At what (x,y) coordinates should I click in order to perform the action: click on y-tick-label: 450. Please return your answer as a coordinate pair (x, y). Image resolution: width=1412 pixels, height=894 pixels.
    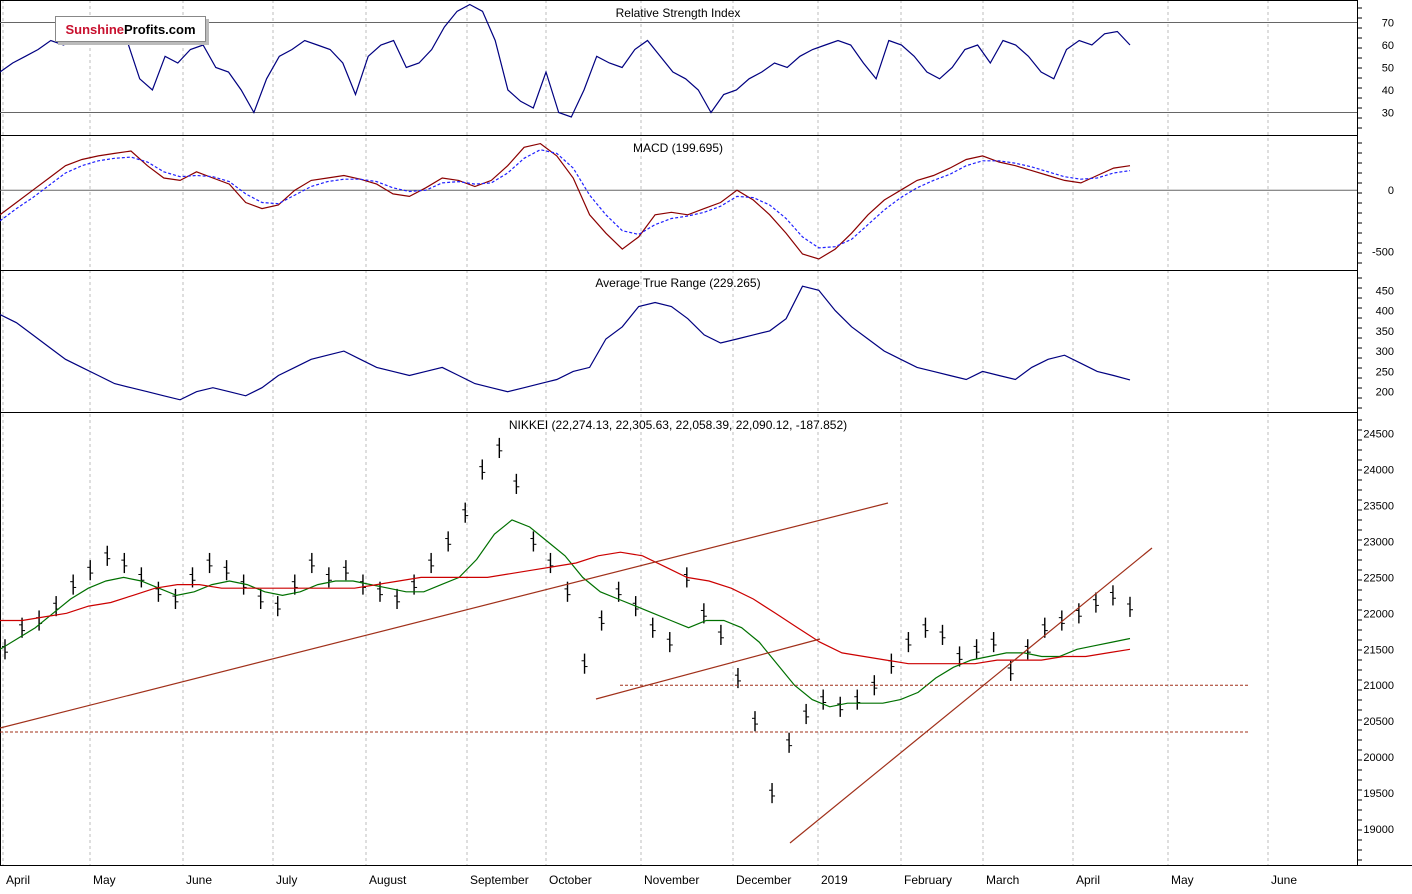
    Looking at the image, I should click on (1385, 291).